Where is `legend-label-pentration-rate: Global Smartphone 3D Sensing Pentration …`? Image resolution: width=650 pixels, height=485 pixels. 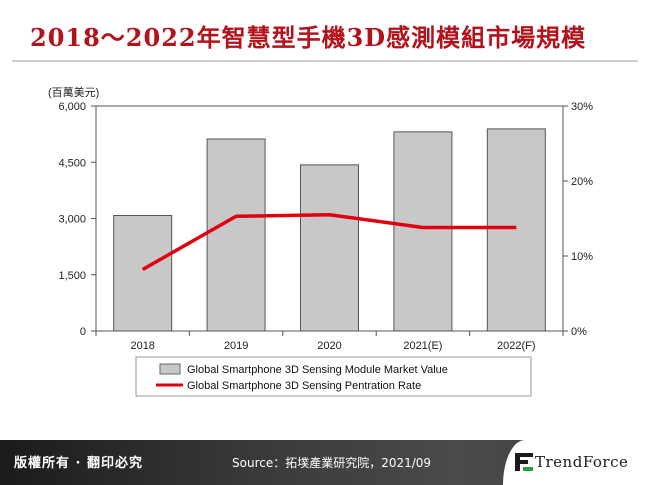
legend-label-pentration-rate: Global Smartphone 3D Sensing Pentration … is located at coordinates (304, 386).